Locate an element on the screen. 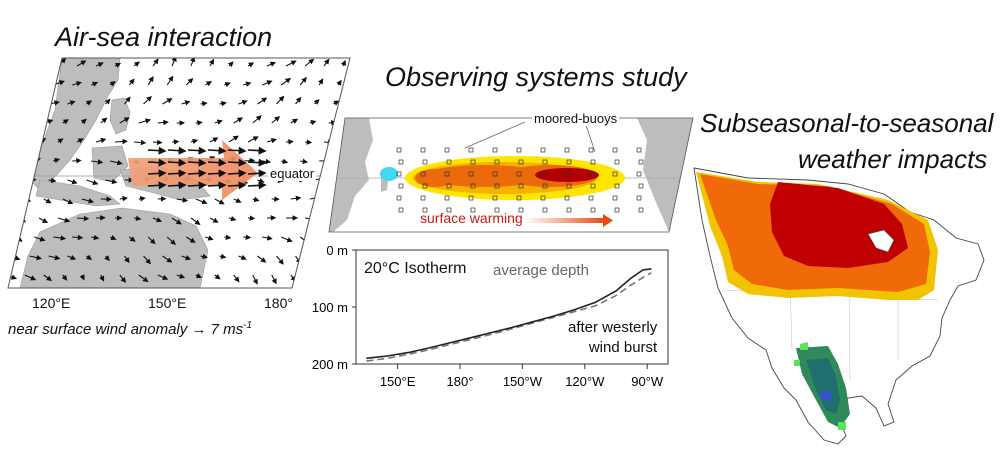 The width and height of the screenshot is (1000, 453). borneo-landmass is located at coordinates (110, 164).